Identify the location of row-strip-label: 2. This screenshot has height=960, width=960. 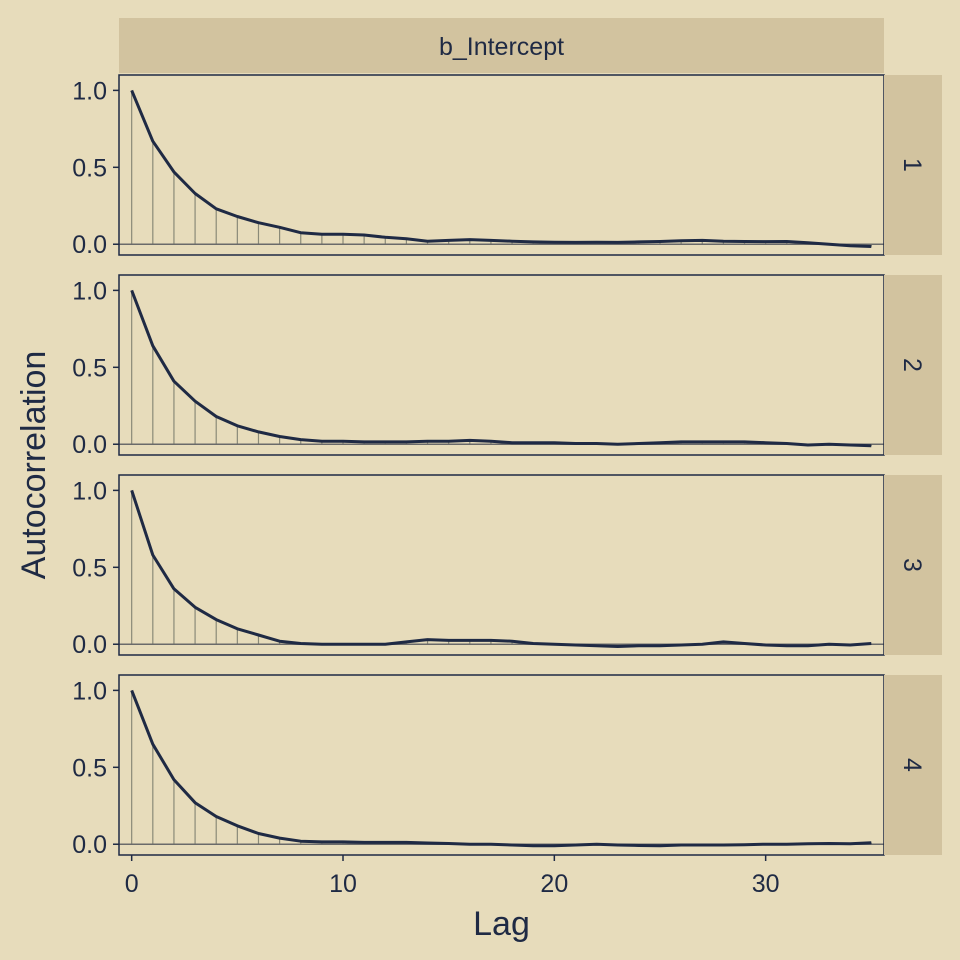
(912, 365).